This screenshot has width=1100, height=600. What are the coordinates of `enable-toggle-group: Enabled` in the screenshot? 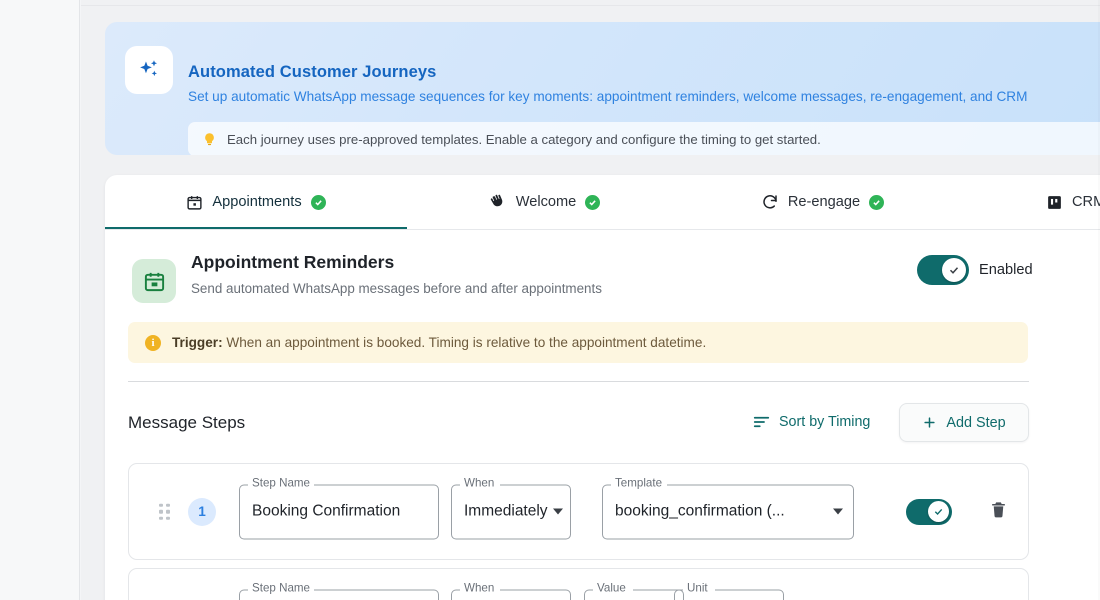 It's located at (975, 270).